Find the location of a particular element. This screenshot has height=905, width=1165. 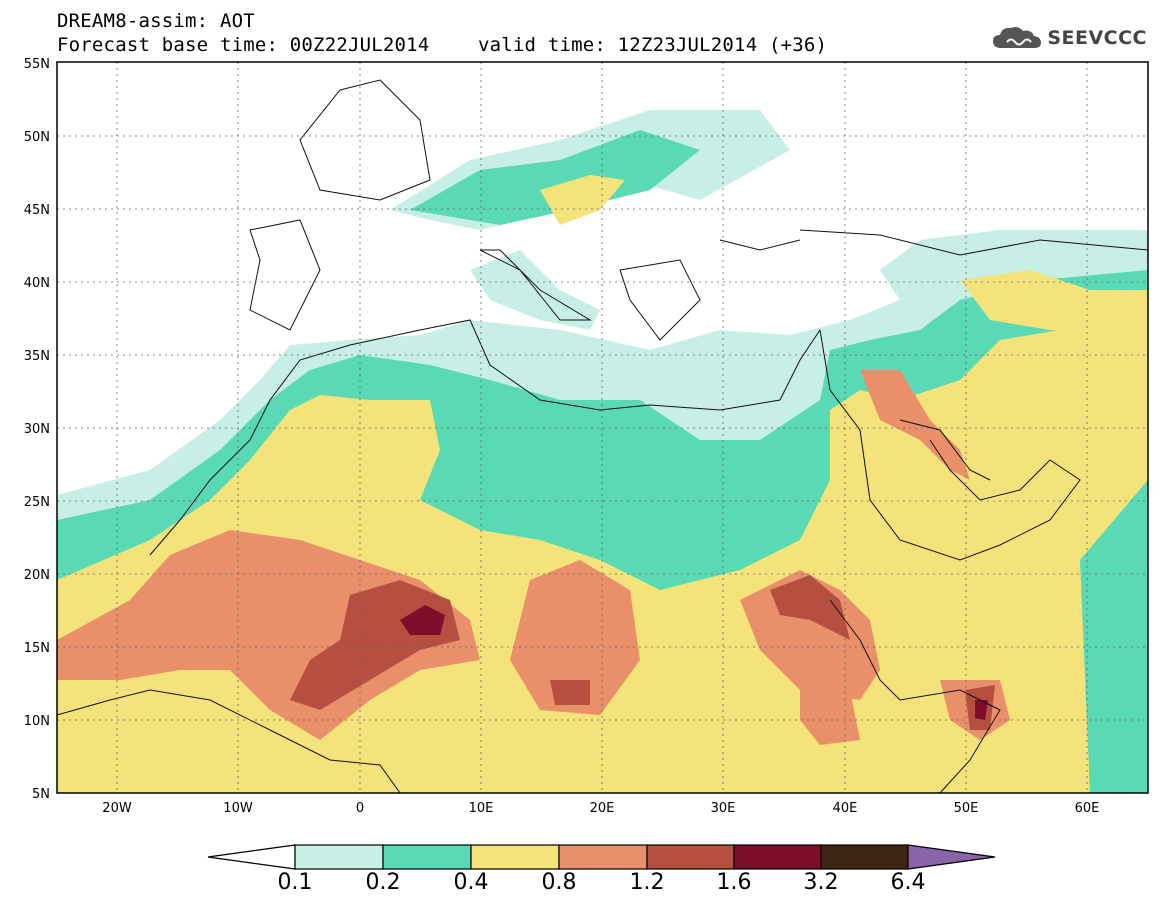

lat-label: 20N is located at coordinates (37, 575).